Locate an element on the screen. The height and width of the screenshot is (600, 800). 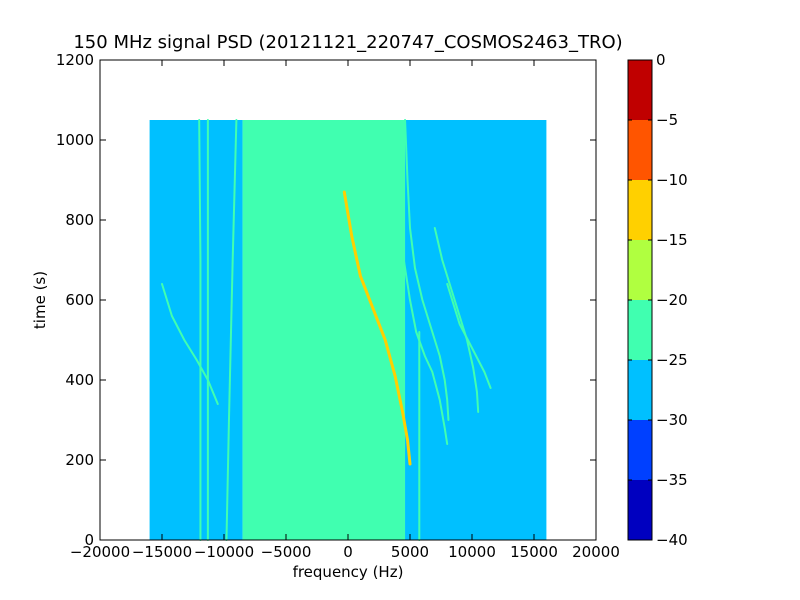
y-tick-label: 1000 is located at coordinates (75, 140).